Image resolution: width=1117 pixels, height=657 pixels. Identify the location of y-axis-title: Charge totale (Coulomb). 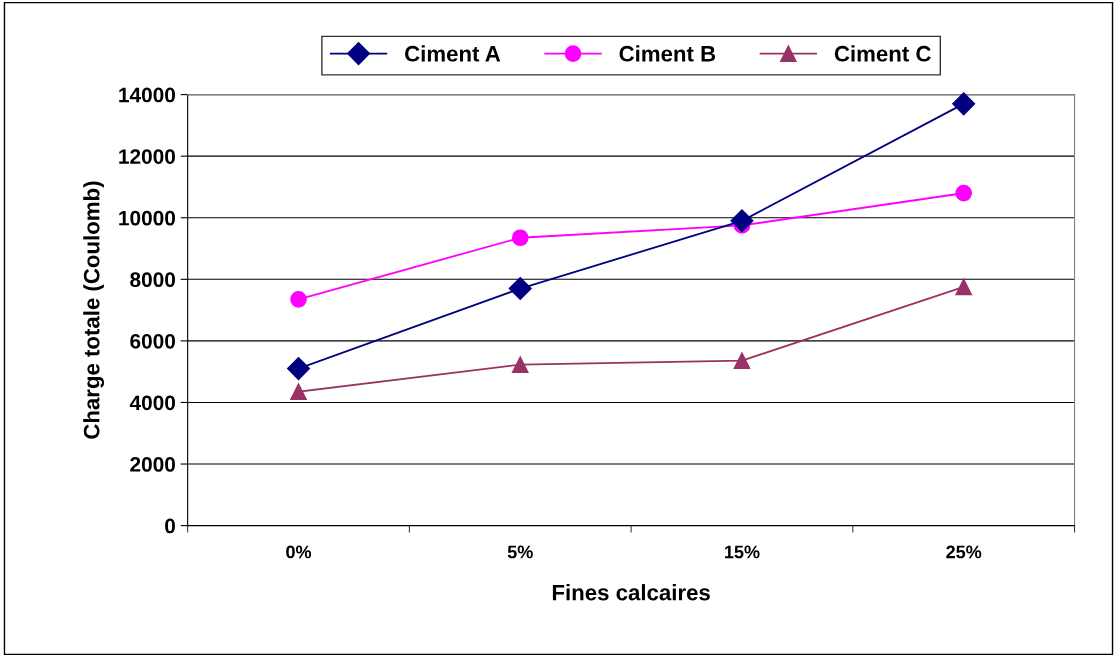
(94, 310).